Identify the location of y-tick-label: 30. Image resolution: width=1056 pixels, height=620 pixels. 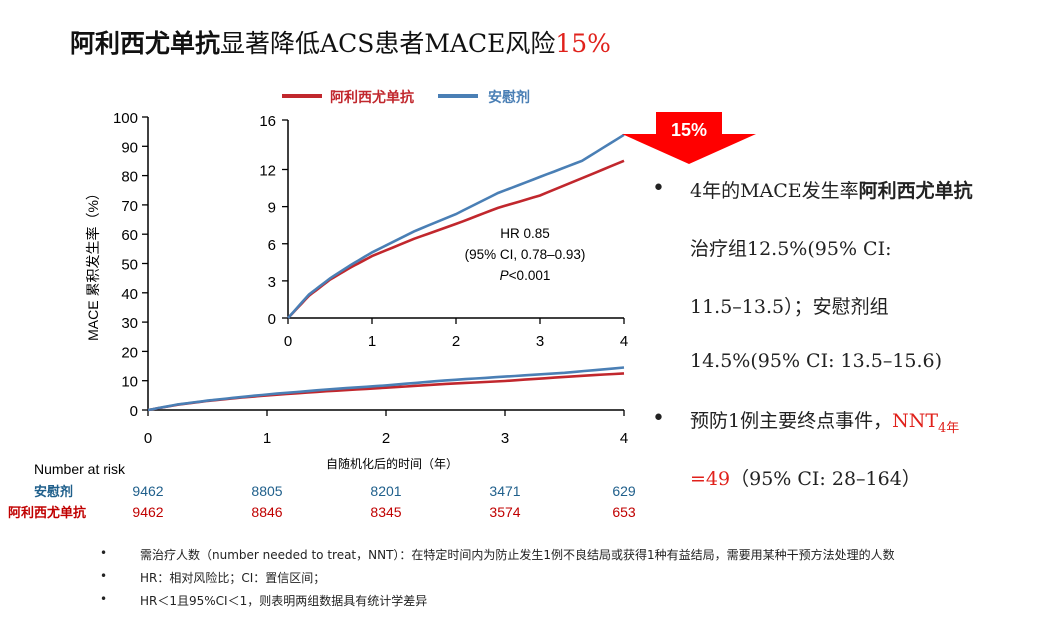
(129, 323).